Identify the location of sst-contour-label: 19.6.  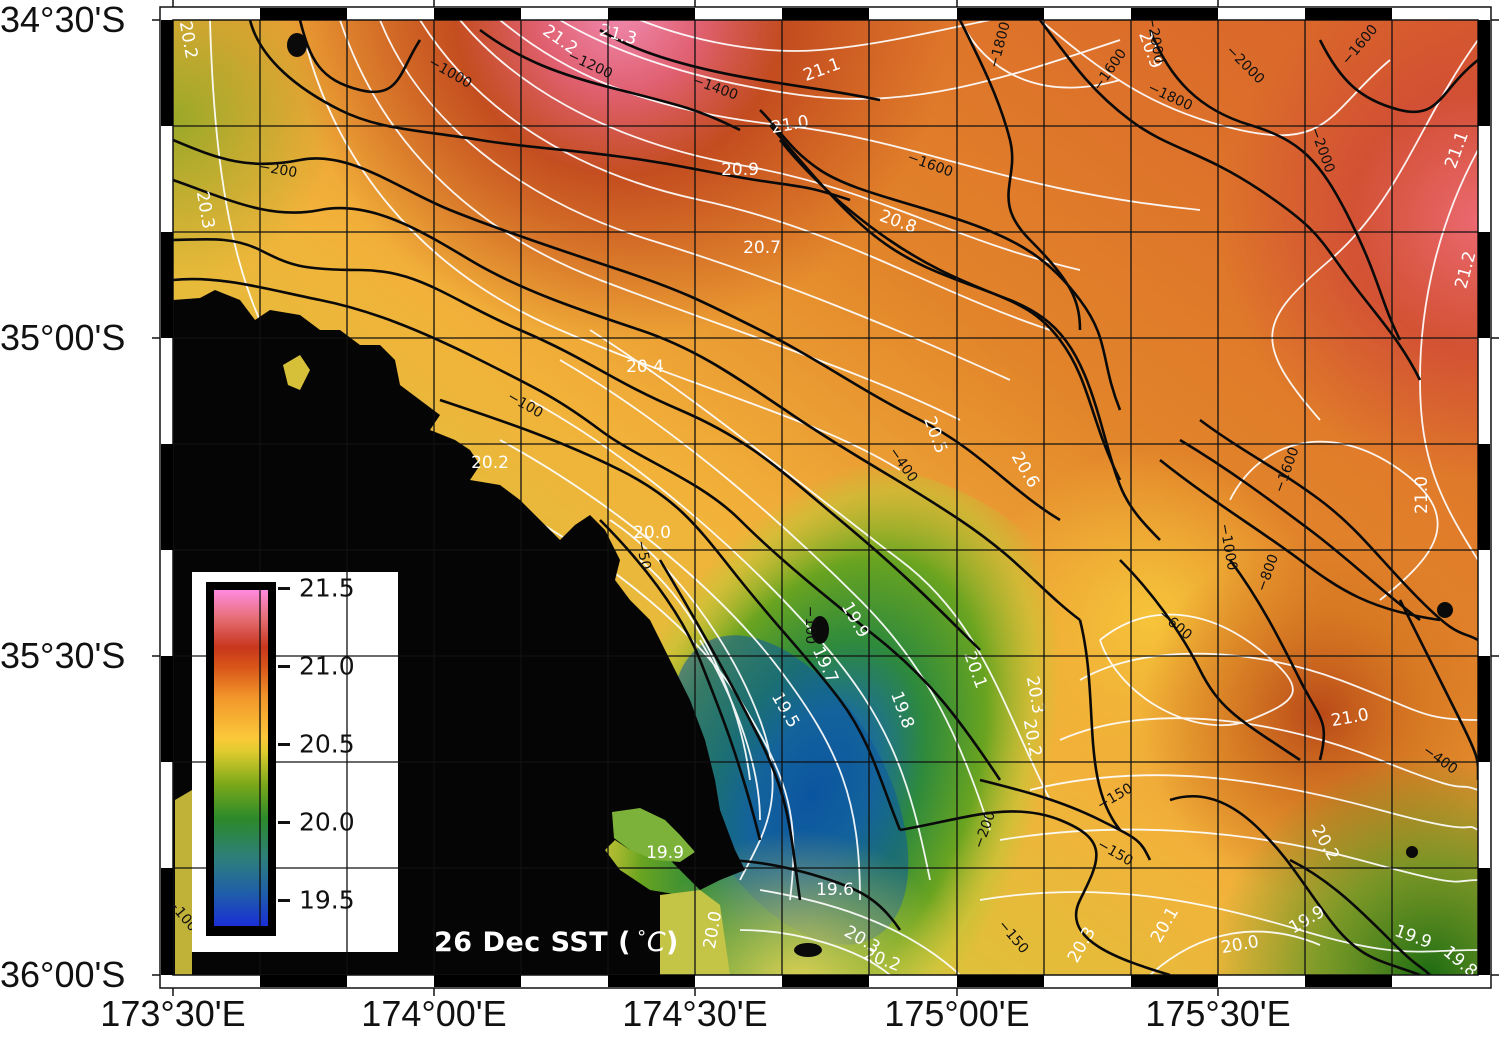
(835, 890).